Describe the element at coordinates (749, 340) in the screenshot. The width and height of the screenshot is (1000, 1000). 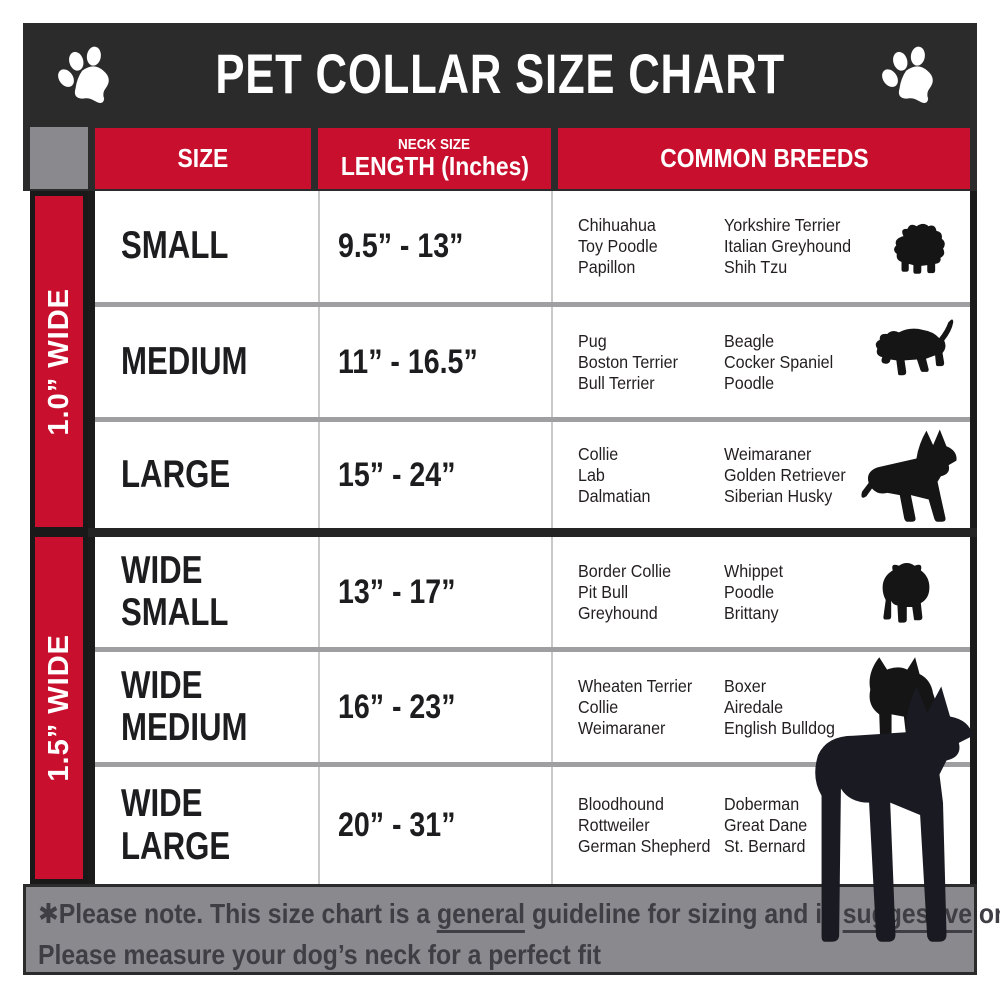
I see `breed-name: Beagle` at that location.